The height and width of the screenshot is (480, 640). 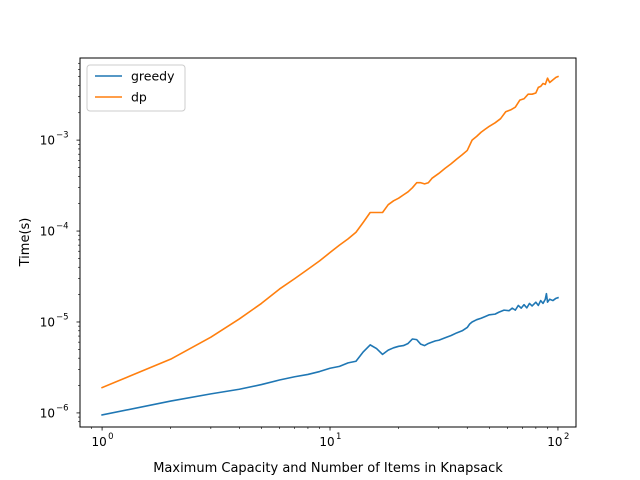 What do you see at coordinates (139, 97) in the screenshot?
I see `legend-label-dp: dp` at bounding box center [139, 97].